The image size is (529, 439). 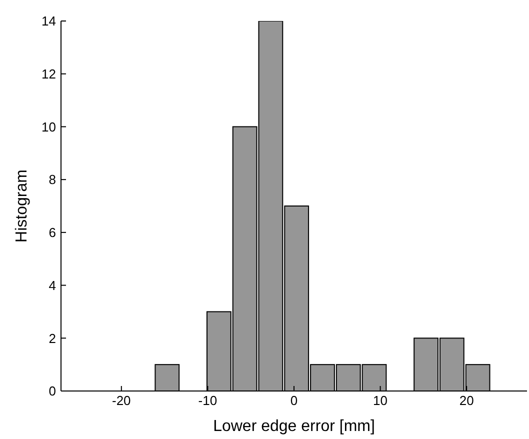 I want to click on x-tick-label: 0, so click(x=294, y=400).